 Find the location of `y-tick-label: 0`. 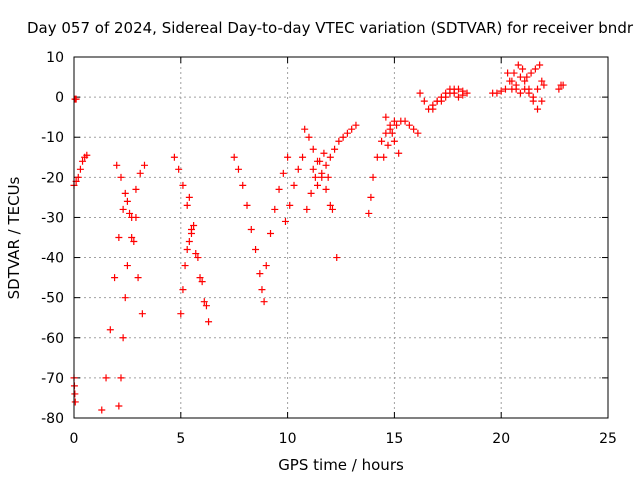

y-tick-label: 0 is located at coordinates (59, 98).